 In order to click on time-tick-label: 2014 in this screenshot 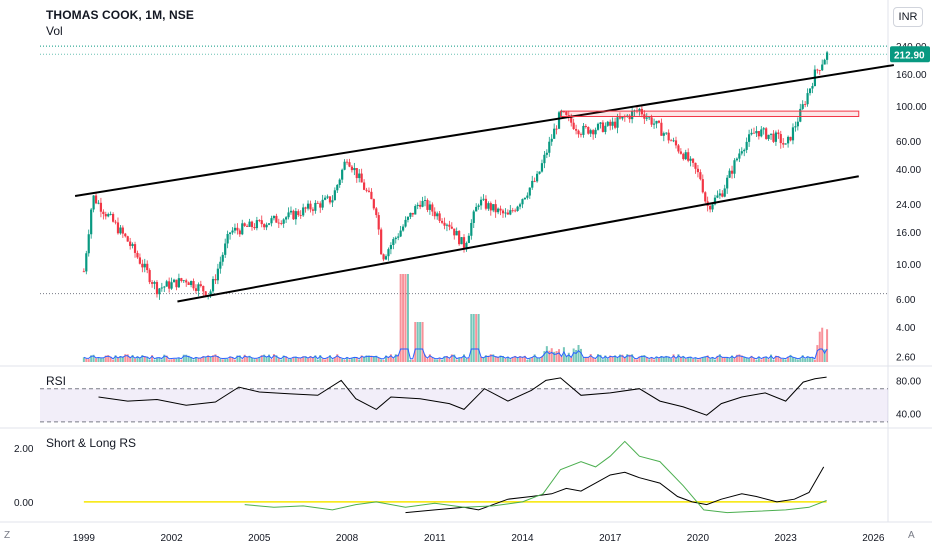, I will do `click(522, 538)`.